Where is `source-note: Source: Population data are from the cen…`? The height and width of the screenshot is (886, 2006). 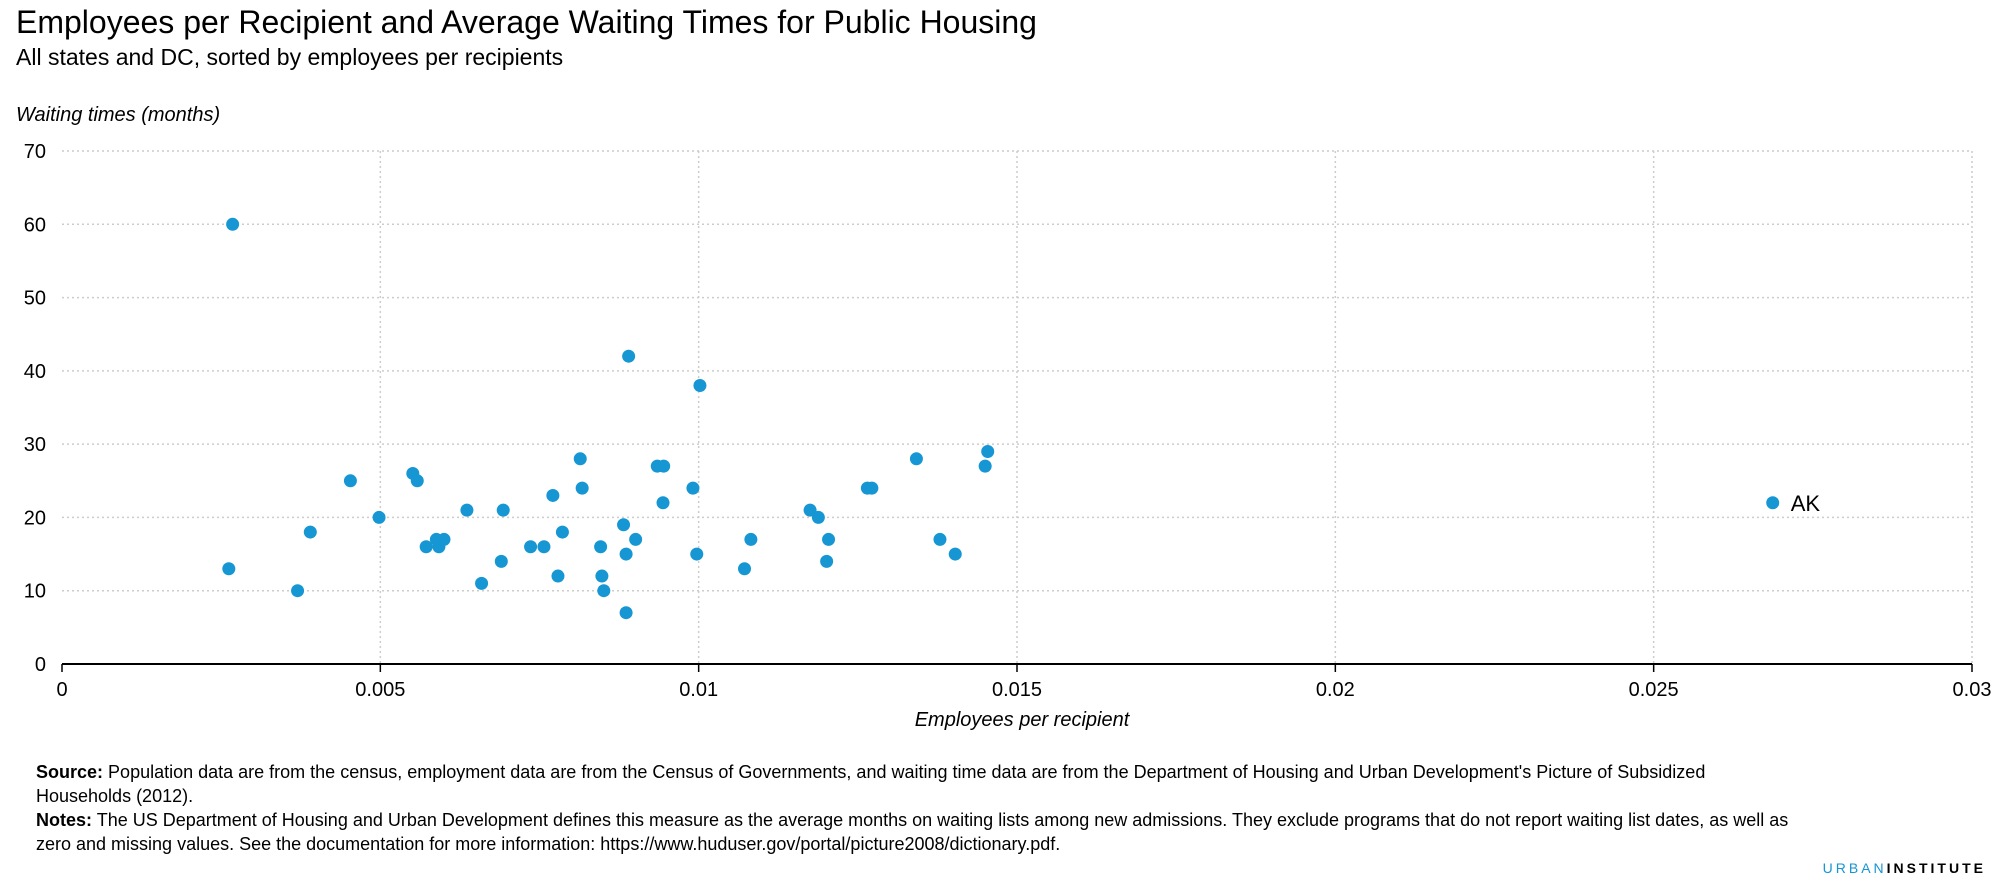
source-note: Source: Population data are from the cen… is located at coordinates (916, 784).